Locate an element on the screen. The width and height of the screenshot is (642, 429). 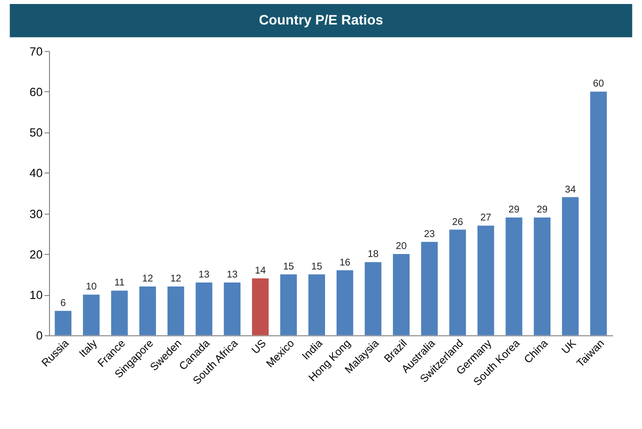
x-tick-label: Italy is located at coordinates (88, 348).